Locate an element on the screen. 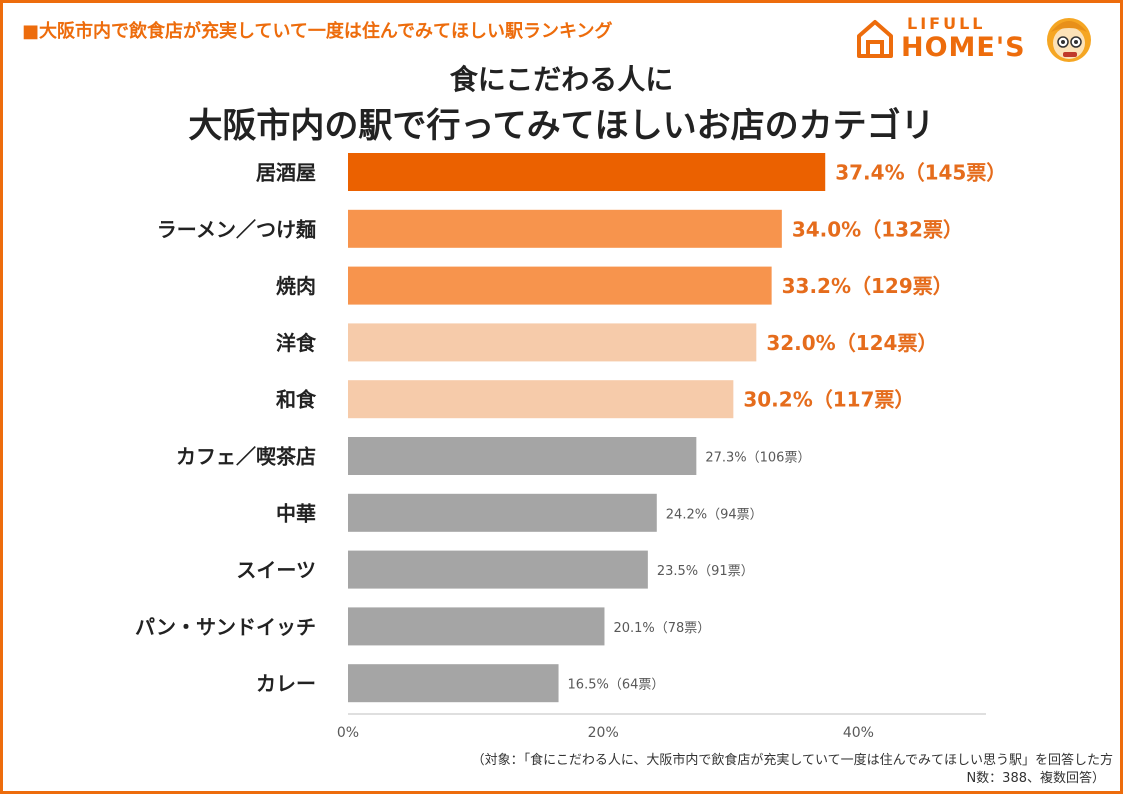 This screenshot has width=1123, height=794. data-label-0: 37.4%（145票） is located at coordinates (920, 173).